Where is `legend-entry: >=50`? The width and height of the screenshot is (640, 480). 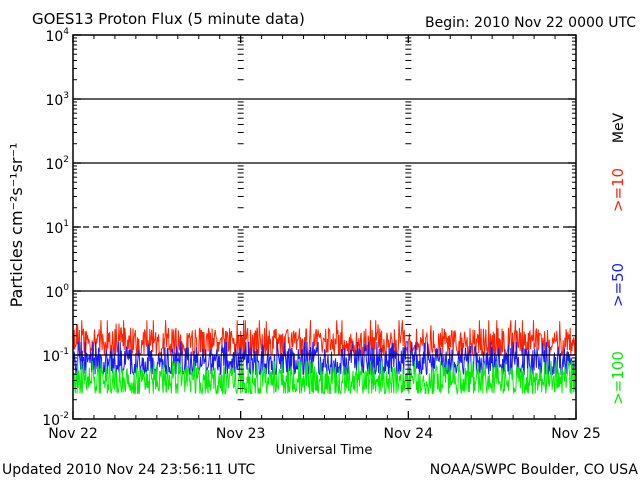
legend-entry: >=50 is located at coordinates (618, 285).